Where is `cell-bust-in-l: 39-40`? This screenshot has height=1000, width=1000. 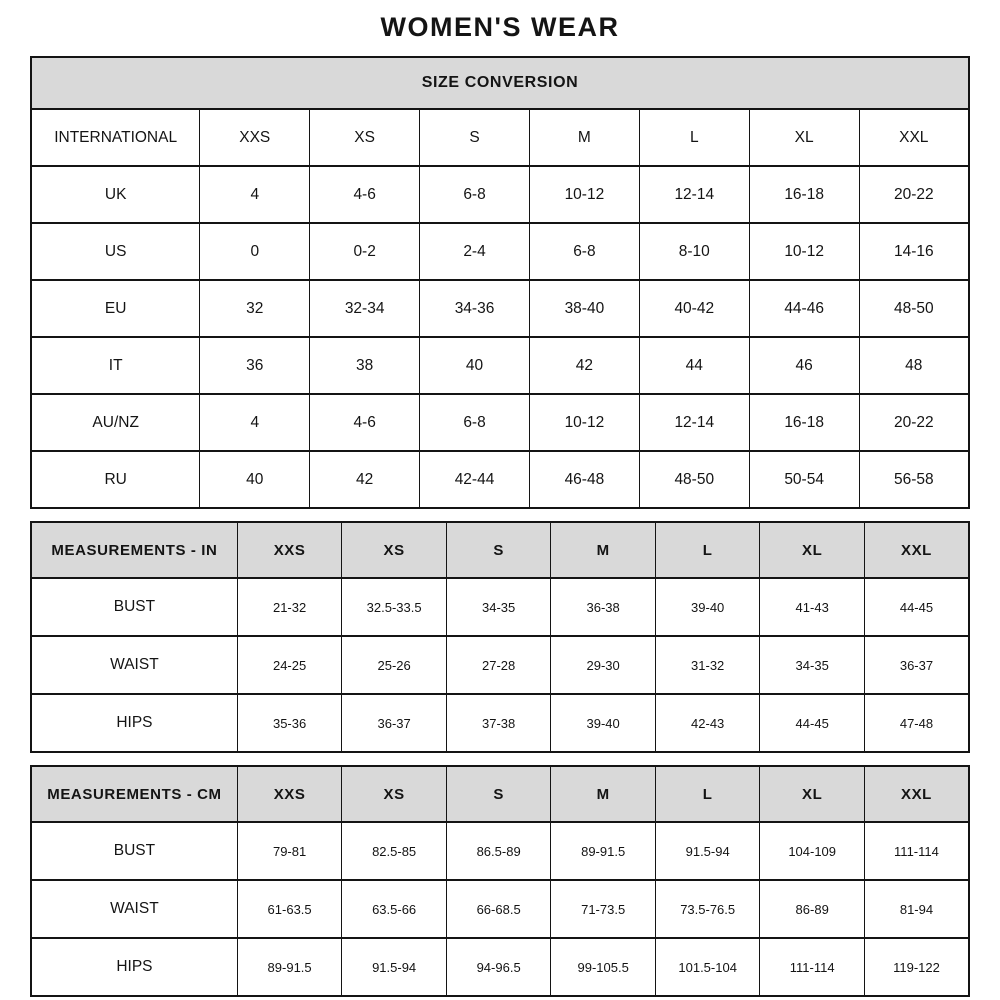
cell-bust-in-l: 39-40 is located at coordinates (707, 607).